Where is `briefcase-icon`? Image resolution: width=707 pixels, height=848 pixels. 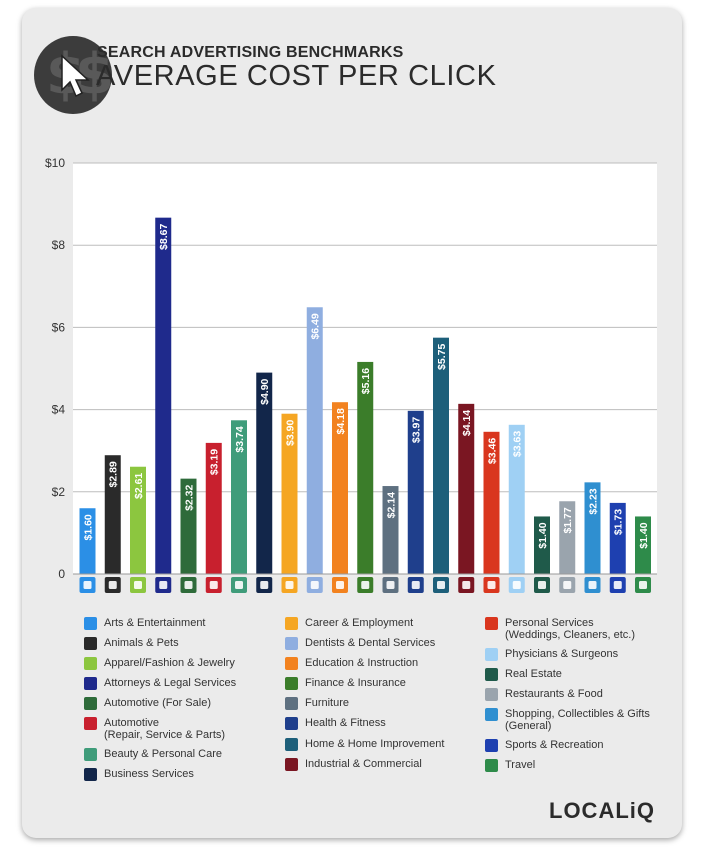 briefcase-icon is located at coordinates (90, 774).